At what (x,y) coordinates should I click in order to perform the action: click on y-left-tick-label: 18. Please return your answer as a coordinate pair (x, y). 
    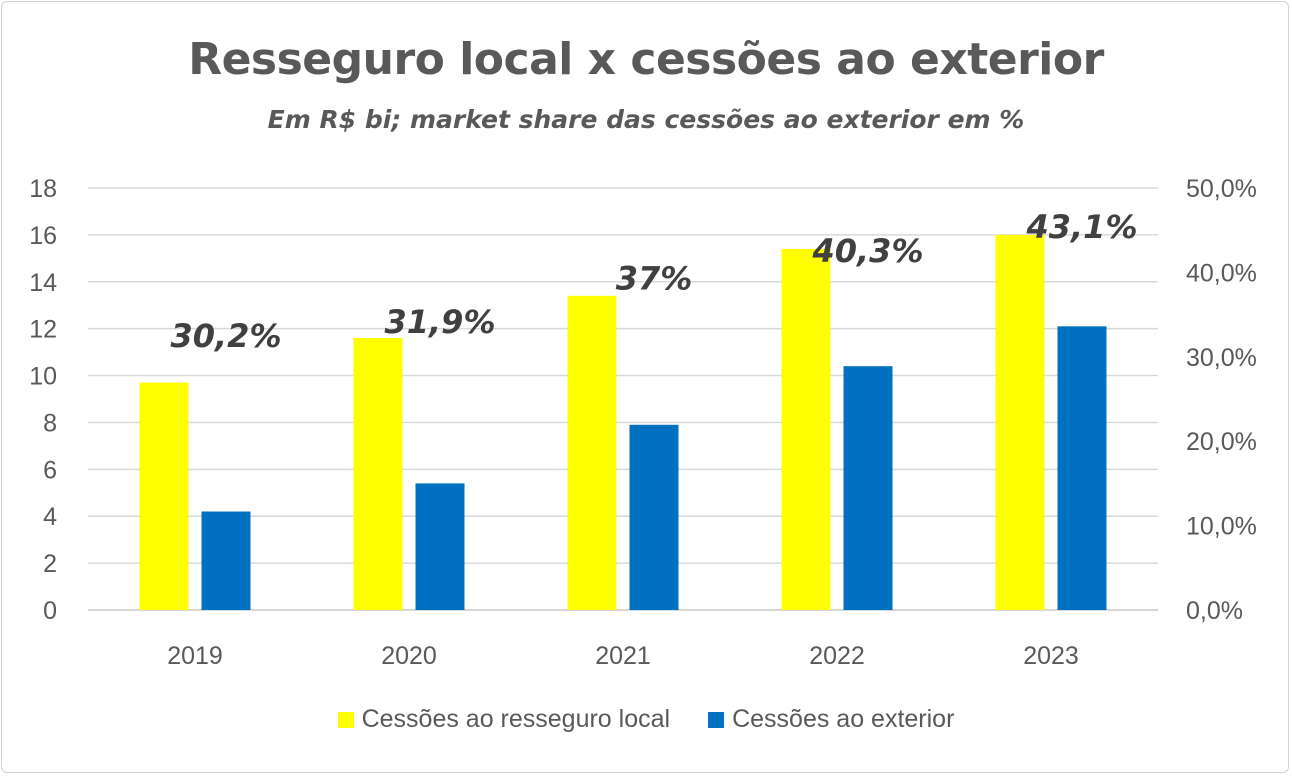
    Looking at the image, I should click on (43, 189).